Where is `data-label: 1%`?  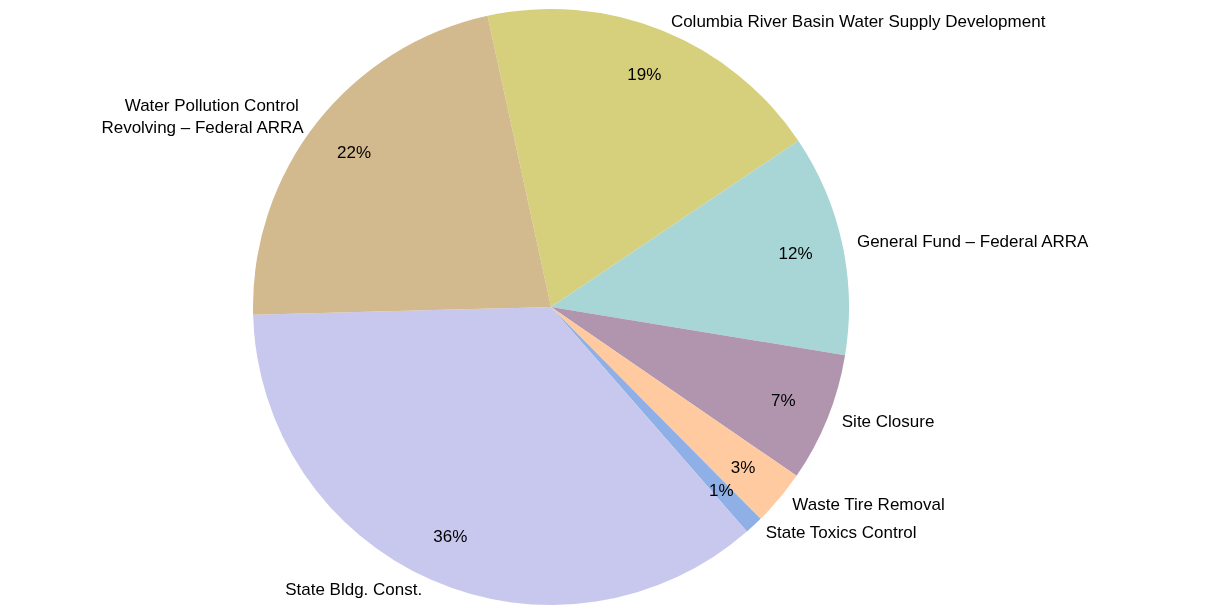 data-label: 1% is located at coordinates (721, 490).